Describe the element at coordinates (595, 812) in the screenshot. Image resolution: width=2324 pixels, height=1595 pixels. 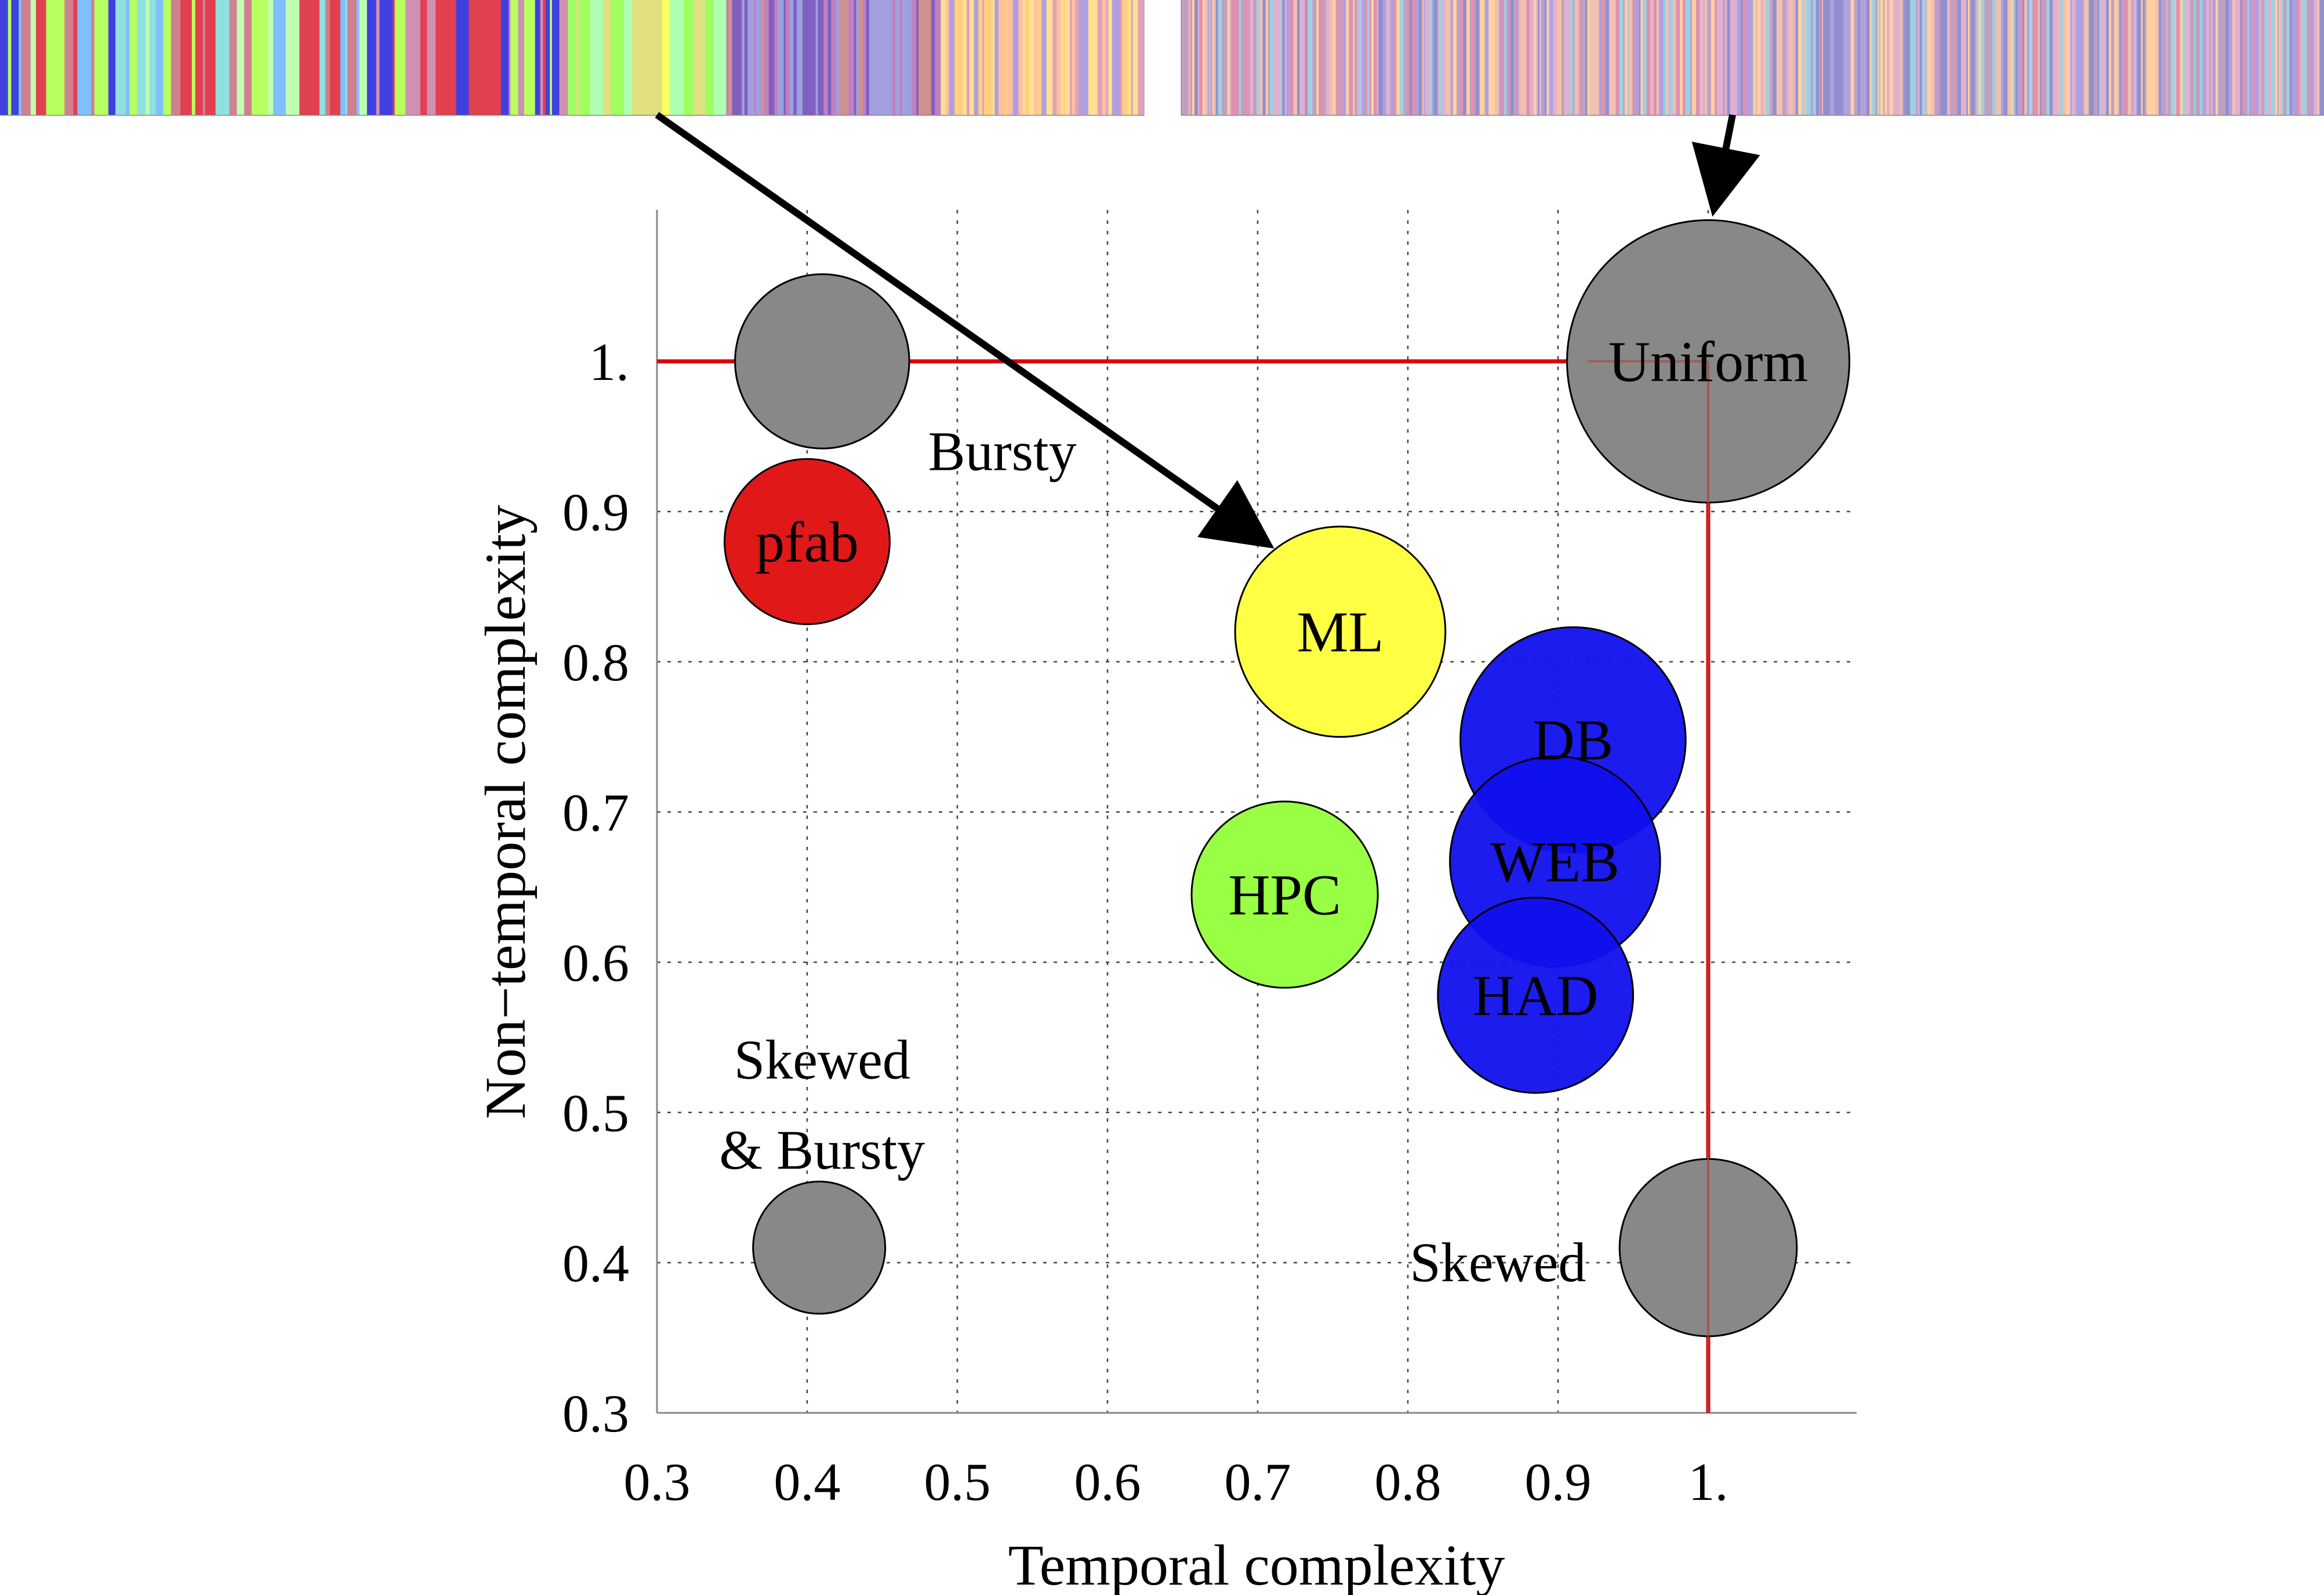
I see `y-tick-label: 0.7` at that location.